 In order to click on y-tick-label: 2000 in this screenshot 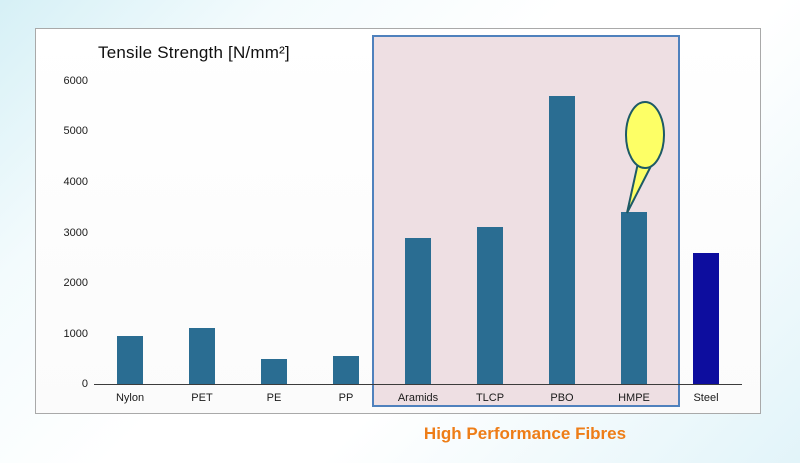, I will do `click(75, 283)`.